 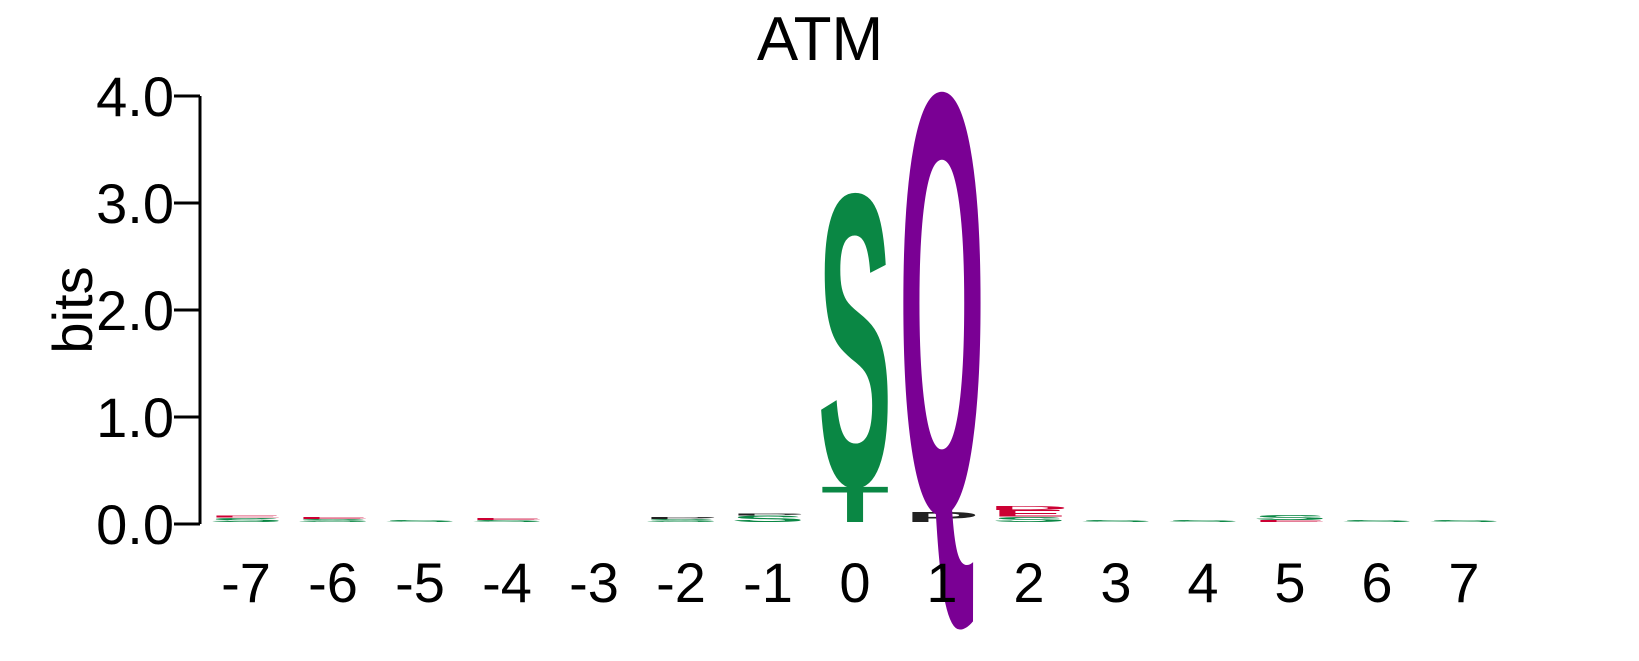 What do you see at coordinates (1376, 582) in the screenshot?
I see `x-tick-label: 6` at bounding box center [1376, 582].